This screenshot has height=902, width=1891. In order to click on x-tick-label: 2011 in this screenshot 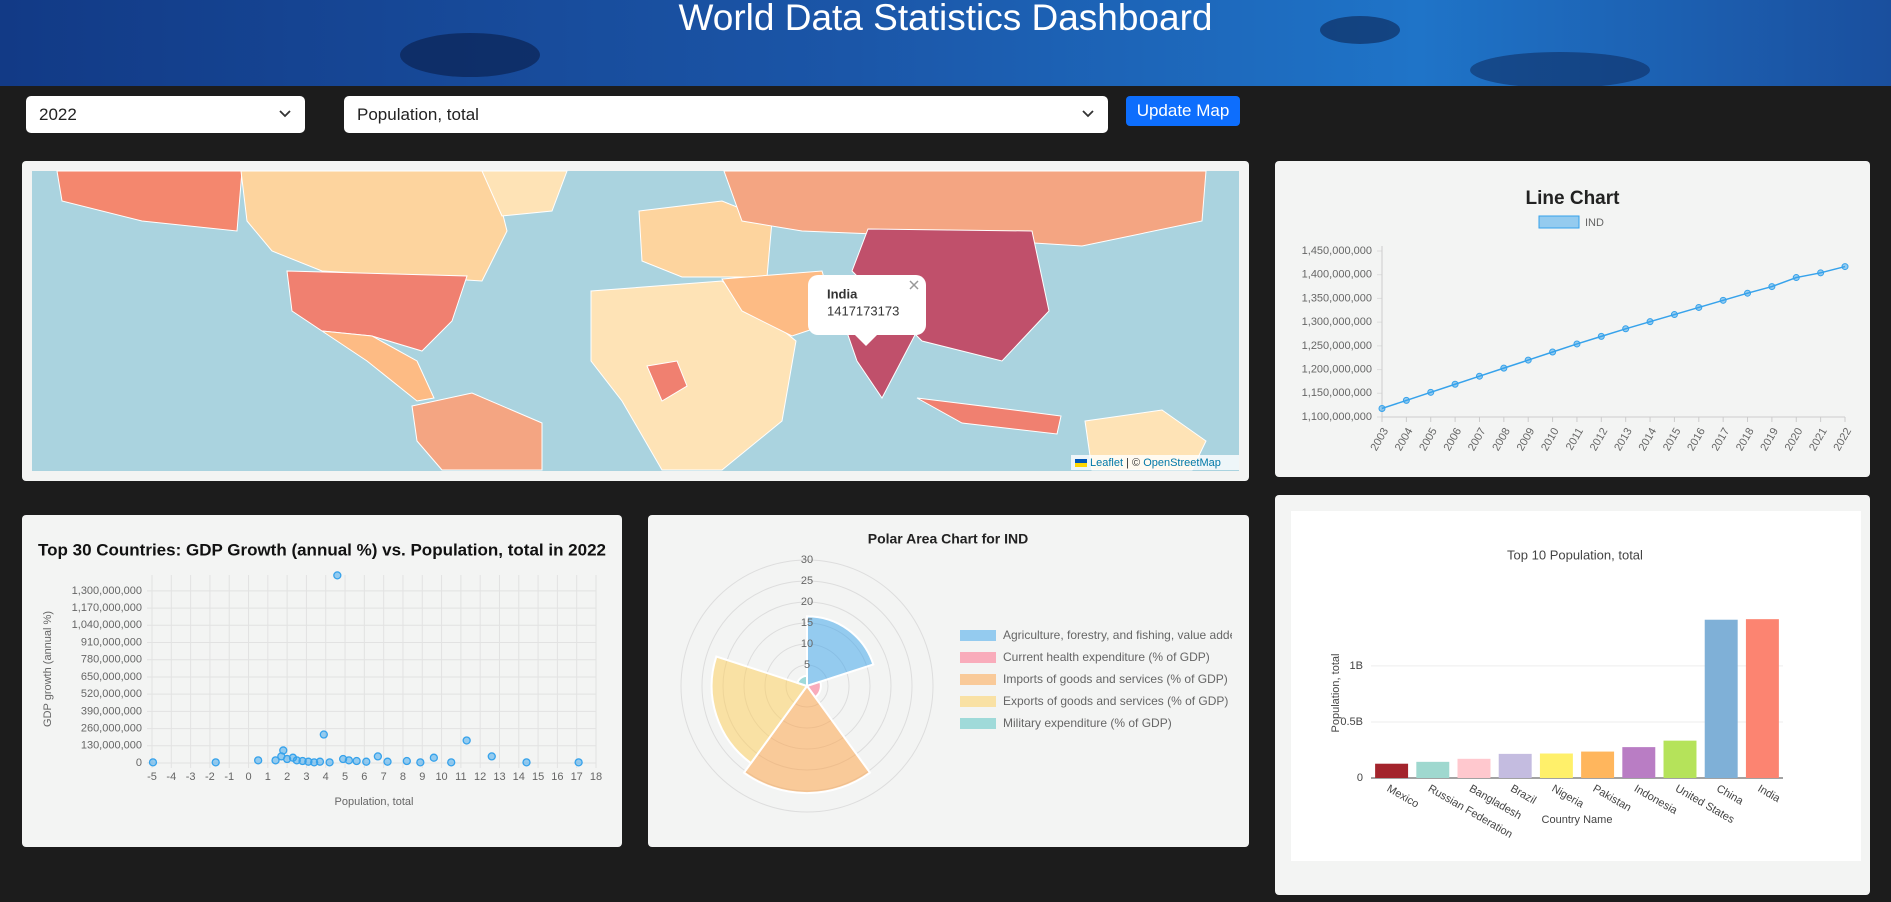, I will do `click(1575, 439)`.